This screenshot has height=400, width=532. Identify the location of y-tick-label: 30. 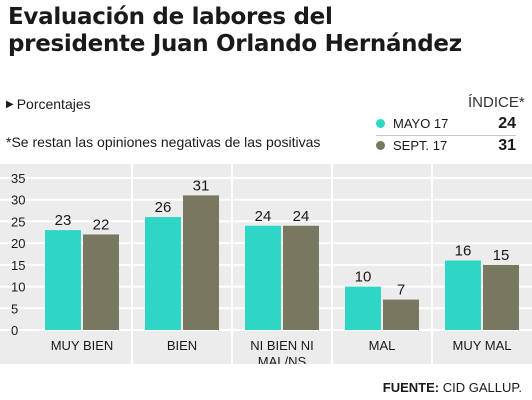
(18, 200).